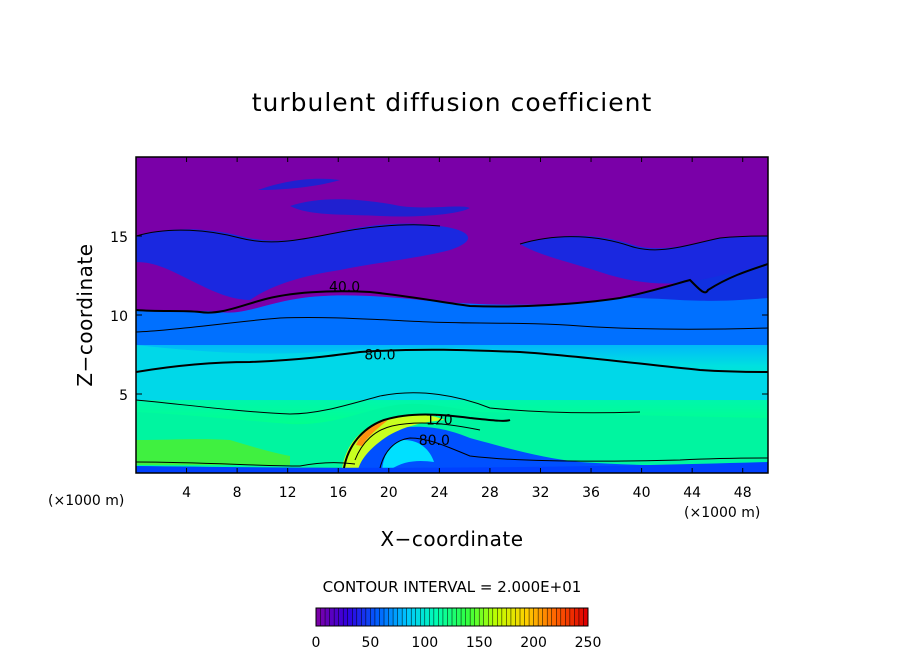 The width and height of the screenshot is (904, 654). What do you see at coordinates (302, 261) in the screenshot?
I see `blue-swirl-left` at bounding box center [302, 261].